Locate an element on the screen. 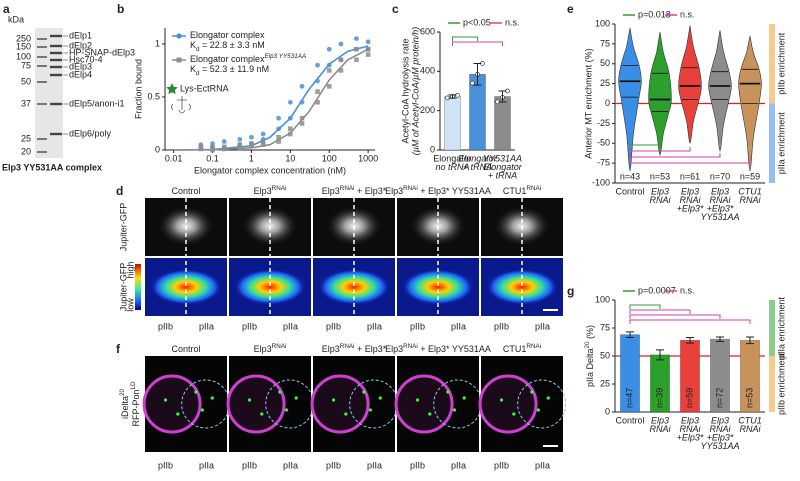 The height and width of the screenshot is (481, 800). row-label: Jupiter-GFP is located at coordinates (123, 287).